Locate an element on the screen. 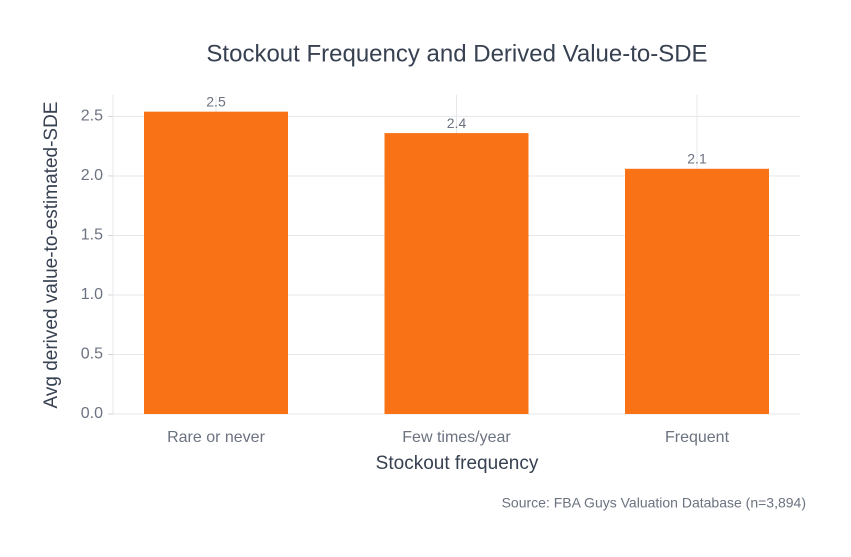 The image size is (851, 557). x-tick-label: Rare or never is located at coordinates (216, 437).